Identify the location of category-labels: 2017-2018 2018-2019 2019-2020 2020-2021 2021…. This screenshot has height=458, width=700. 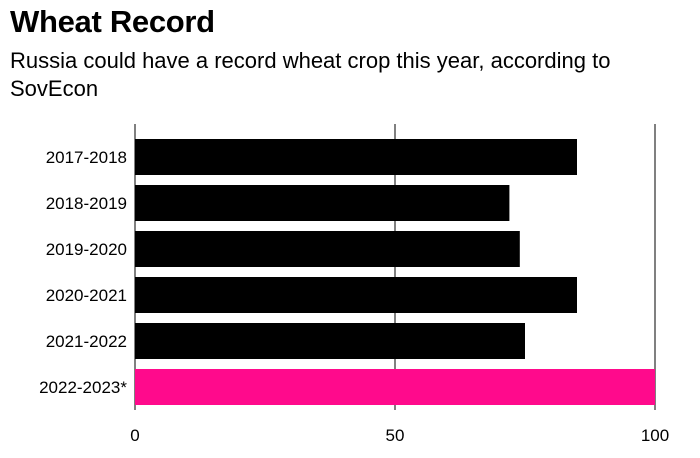
(83, 272).